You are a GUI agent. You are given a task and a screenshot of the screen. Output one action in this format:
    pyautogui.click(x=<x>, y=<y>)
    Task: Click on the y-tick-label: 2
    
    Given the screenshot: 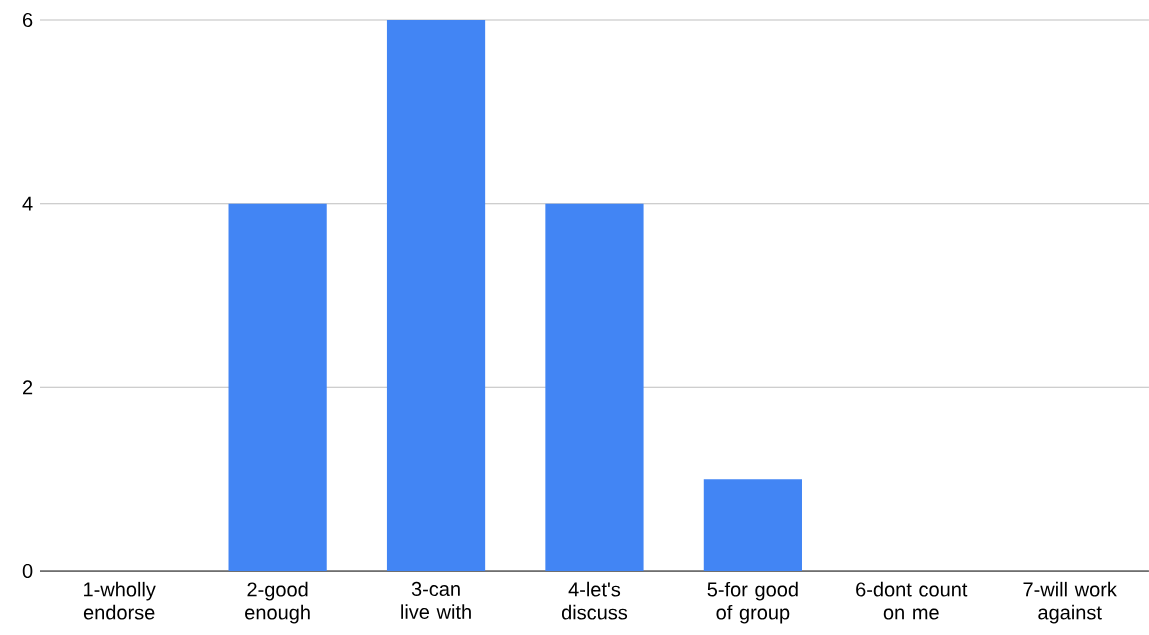 What is the action you would take?
    pyautogui.click(x=28, y=387)
    